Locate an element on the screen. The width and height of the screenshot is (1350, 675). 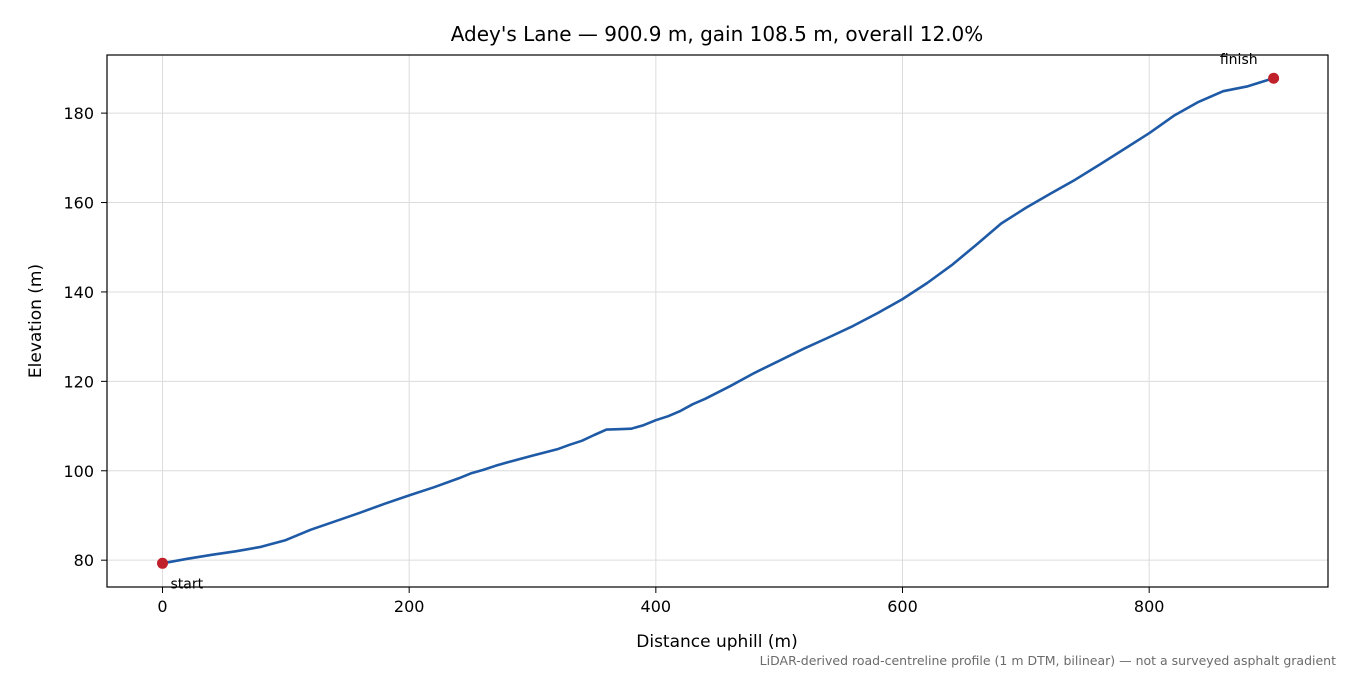
x-tick-label: 0 is located at coordinates (162, 606).